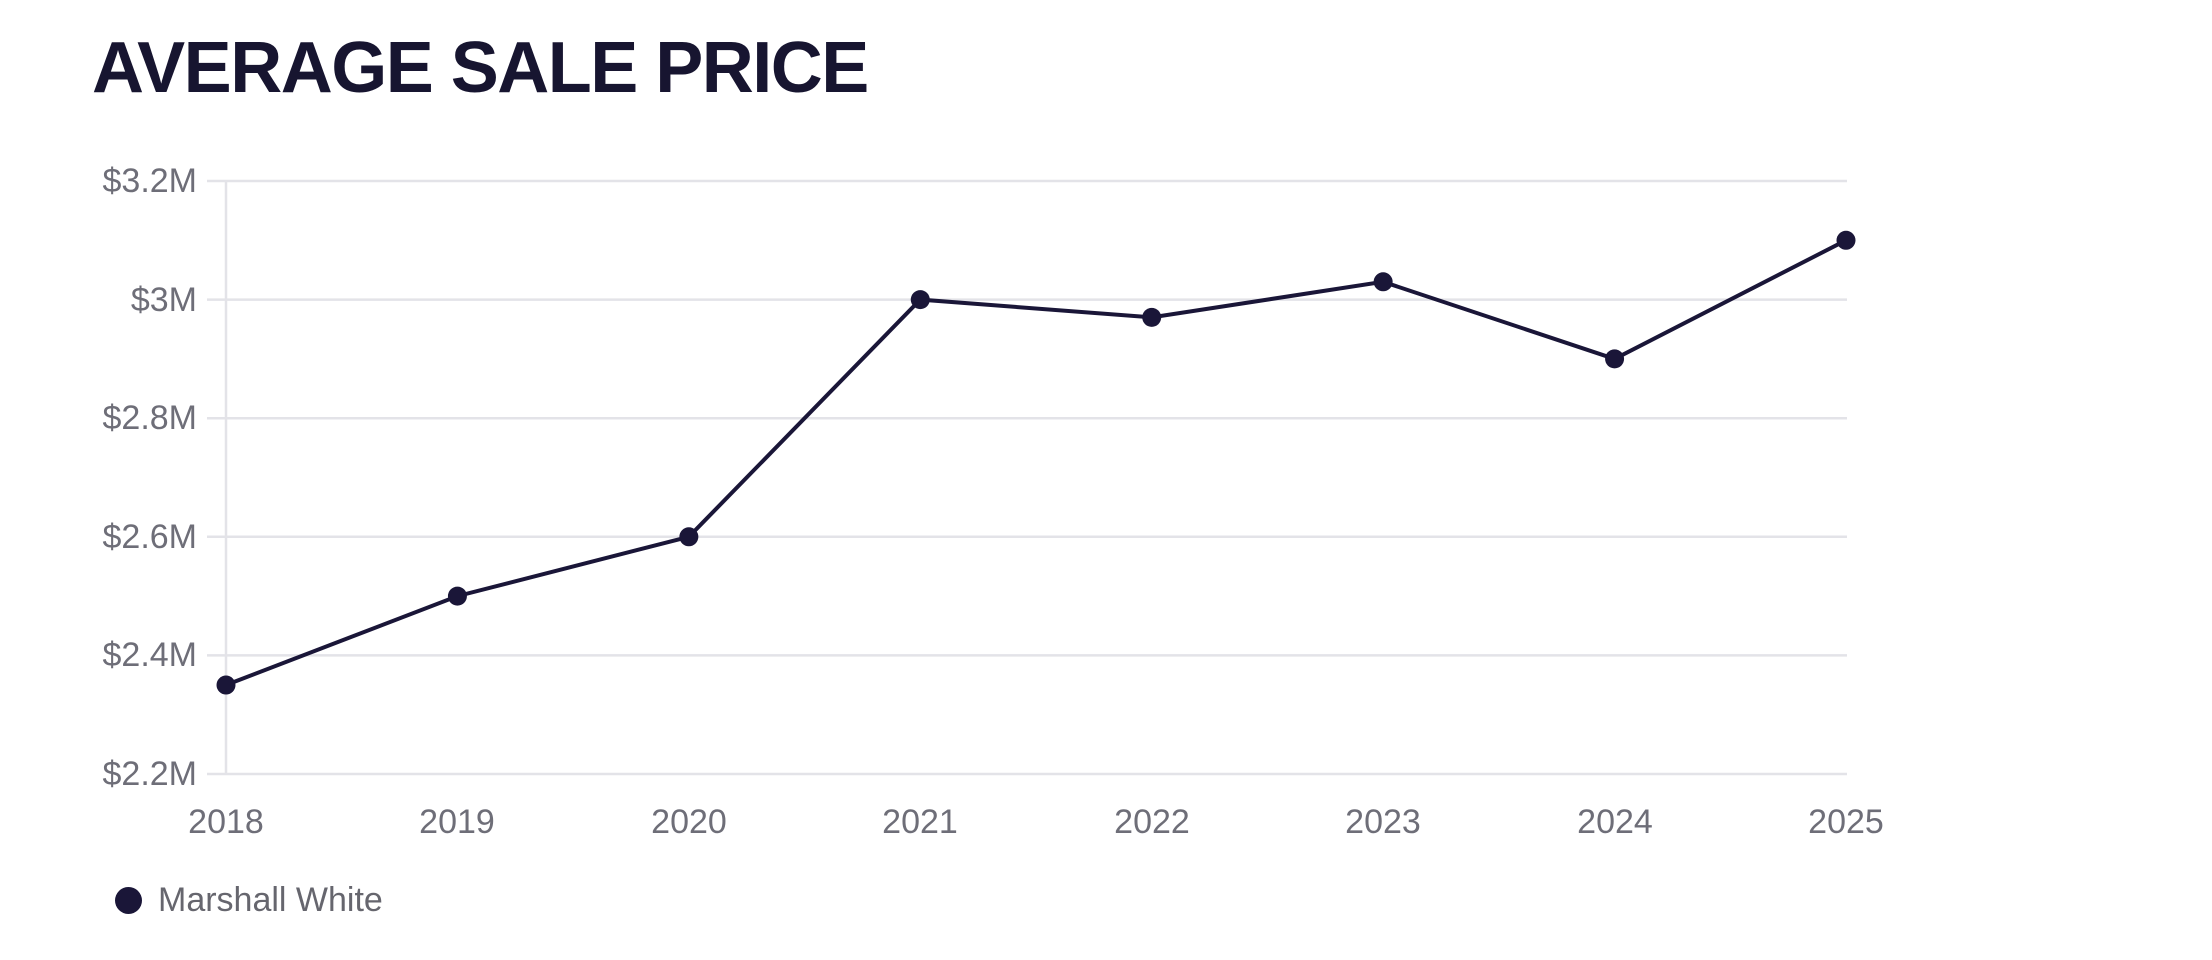 This screenshot has width=2212, height=960. I want to click on x-tick-label: 2025, so click(1846, 822).